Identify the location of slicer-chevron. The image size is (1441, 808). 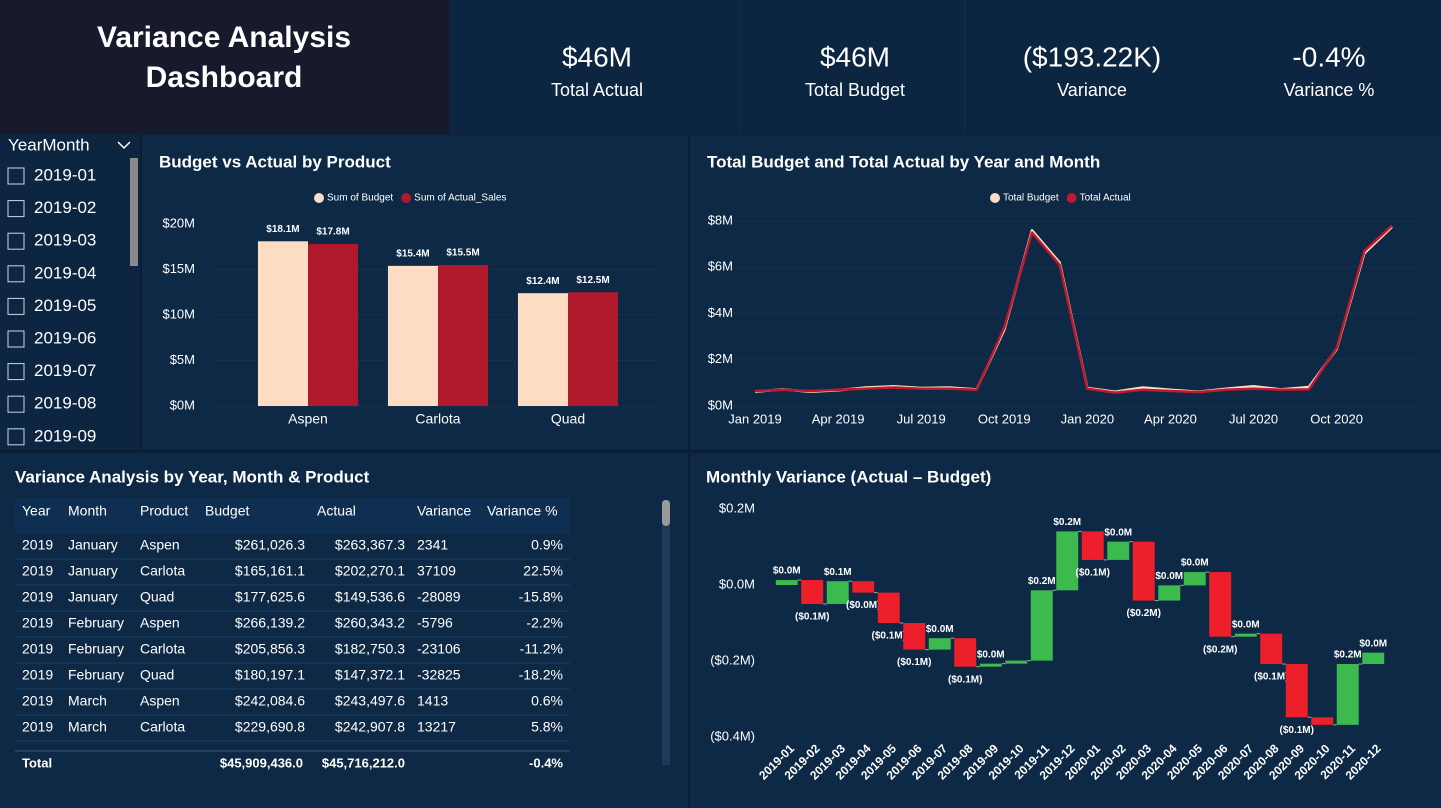
(124, 145).